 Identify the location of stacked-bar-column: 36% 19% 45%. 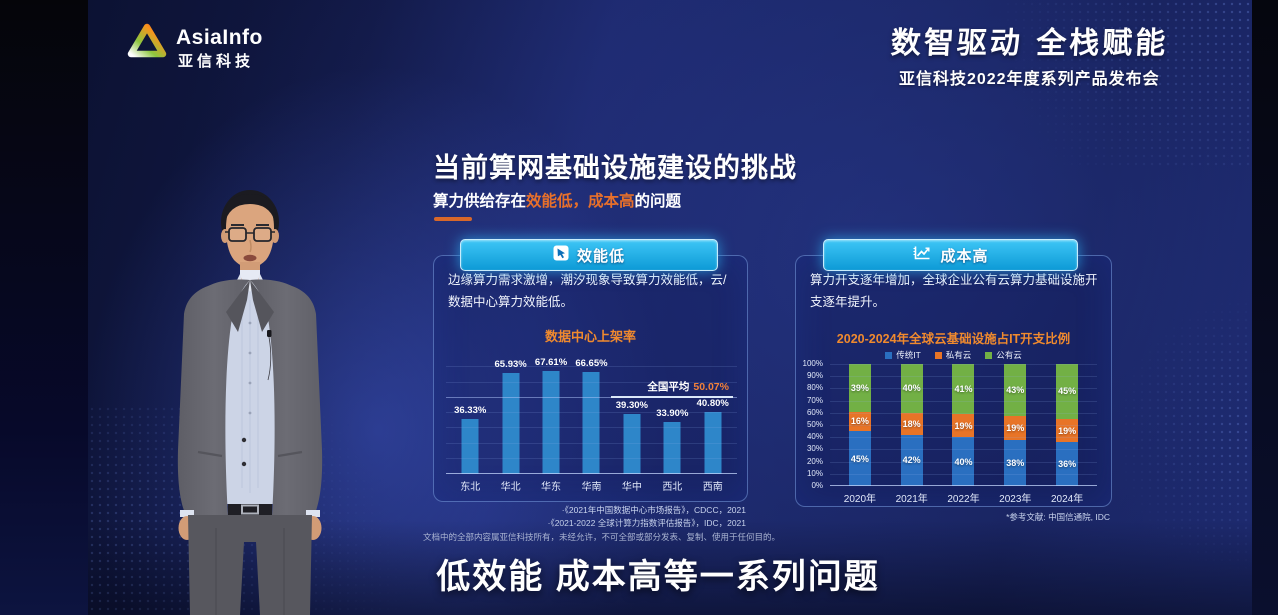
(1067, 425).